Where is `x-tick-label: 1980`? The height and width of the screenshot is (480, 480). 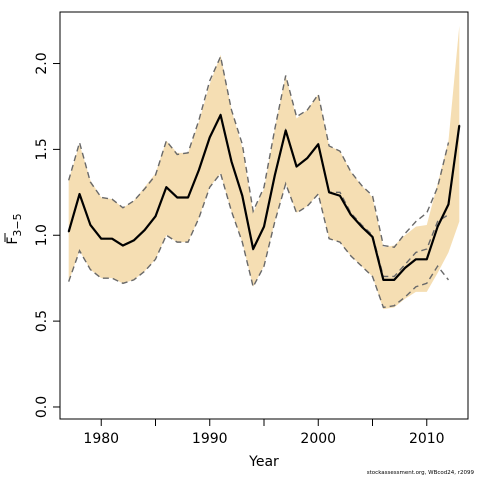
x-tick-label: 1980 is located at coordinates (101, 439).